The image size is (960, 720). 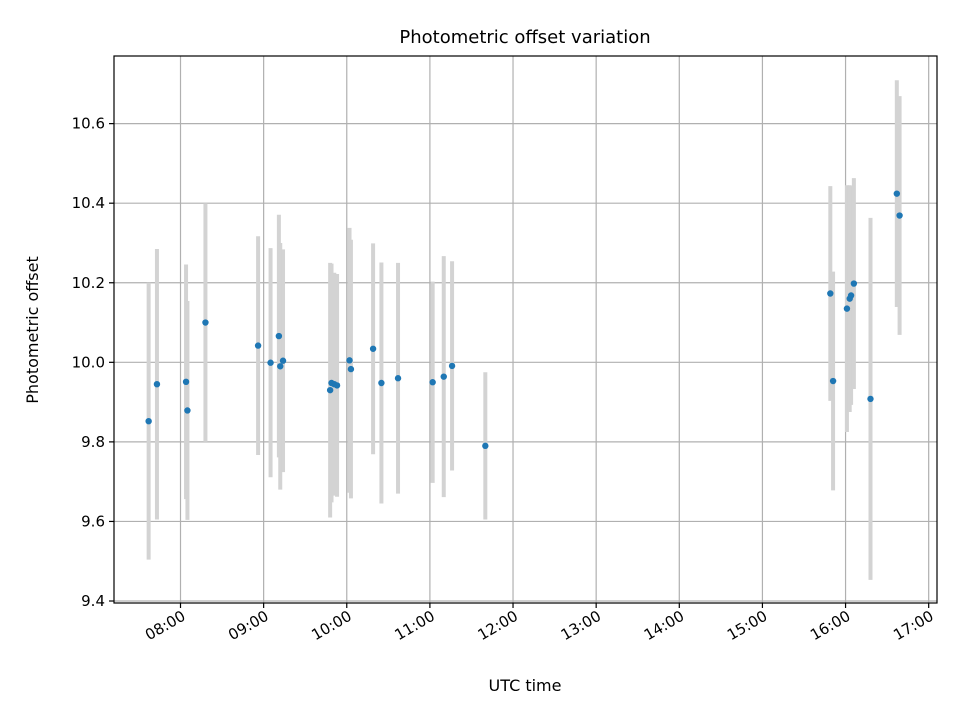 I want to click on x-axis-title: UTC time, so click(x=525, y=685).